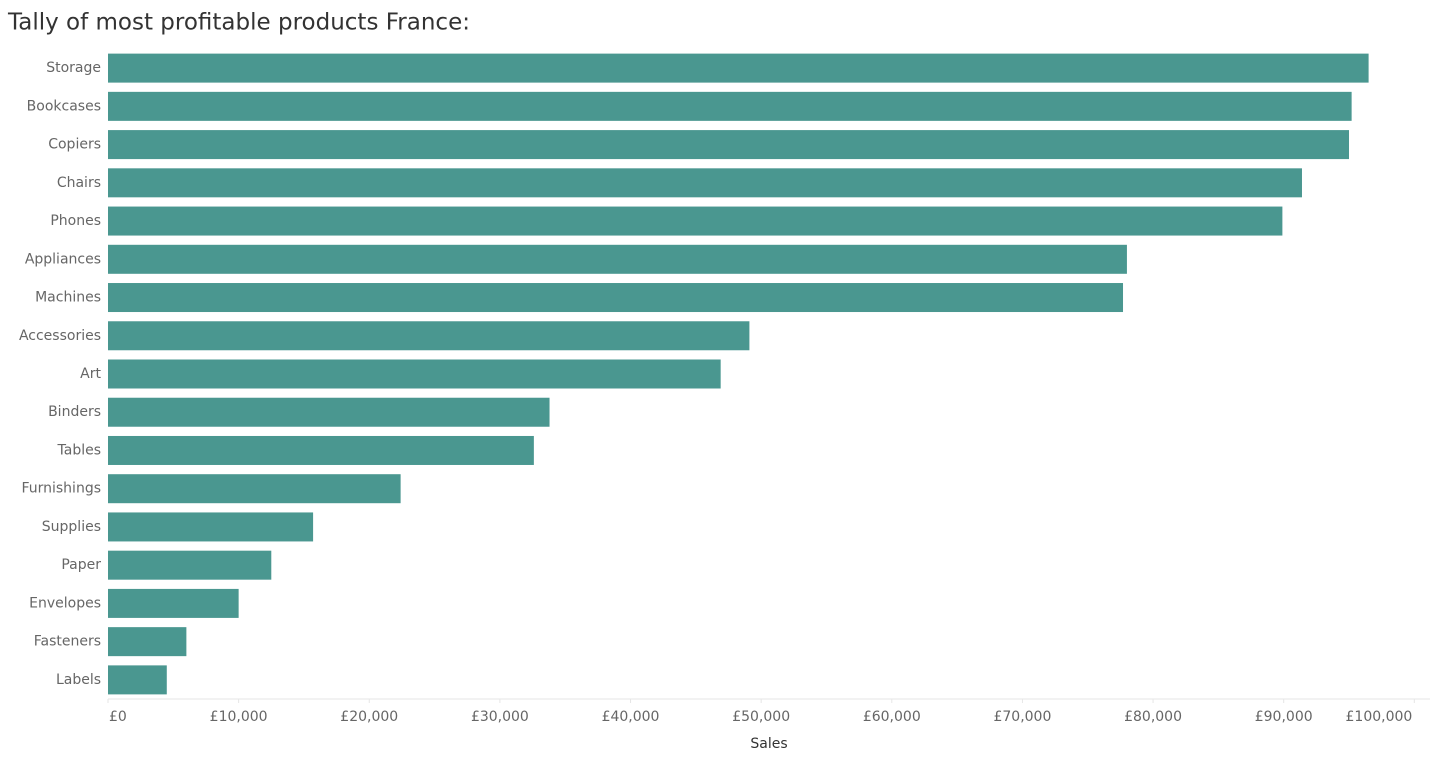 Image resolution: width=1438 pixels, height=757 pixels. I want to click on x-tick-label: £40,000, so click(631, 717).